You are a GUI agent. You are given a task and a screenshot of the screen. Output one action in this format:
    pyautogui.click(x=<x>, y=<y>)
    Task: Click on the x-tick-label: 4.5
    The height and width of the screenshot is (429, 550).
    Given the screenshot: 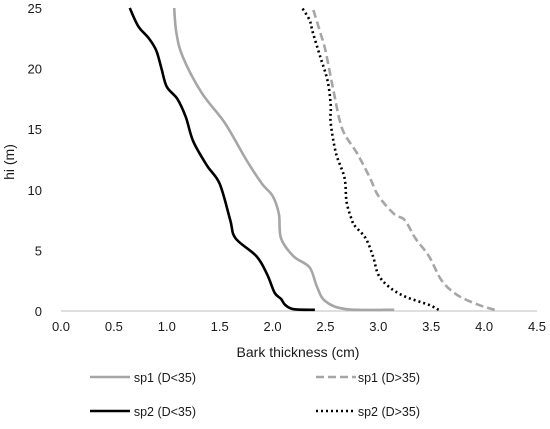 What is the action you would take?
    pyautogui.click(x=537, y=326)
    